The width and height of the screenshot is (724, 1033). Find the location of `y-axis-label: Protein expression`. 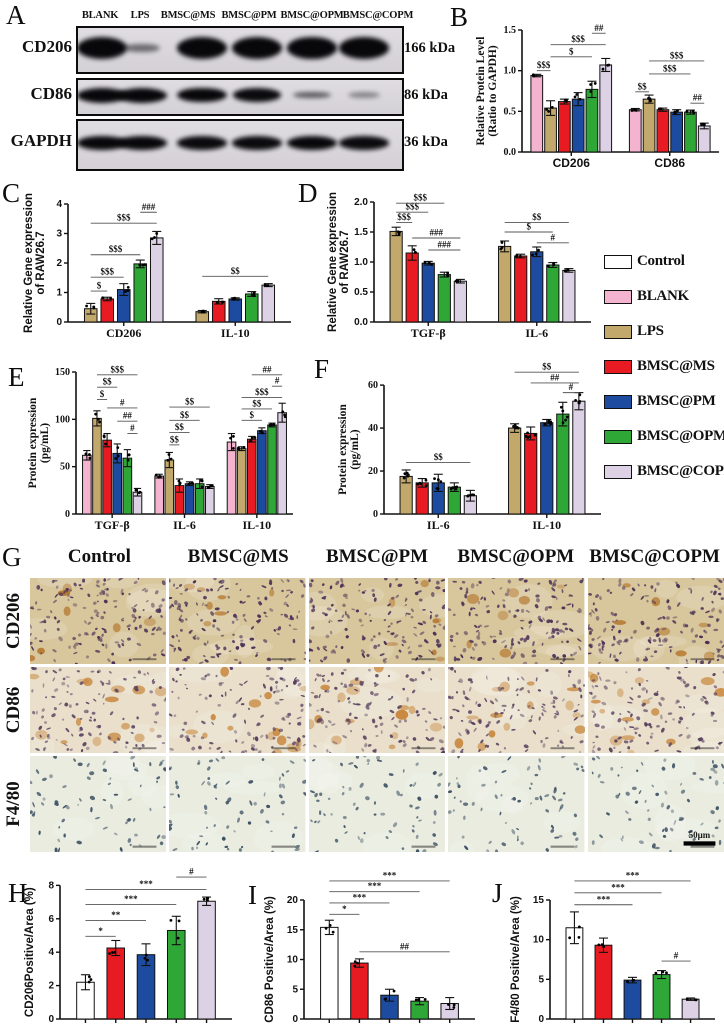

y-axis-label: Protein expression is located at coordinates (343, 449).